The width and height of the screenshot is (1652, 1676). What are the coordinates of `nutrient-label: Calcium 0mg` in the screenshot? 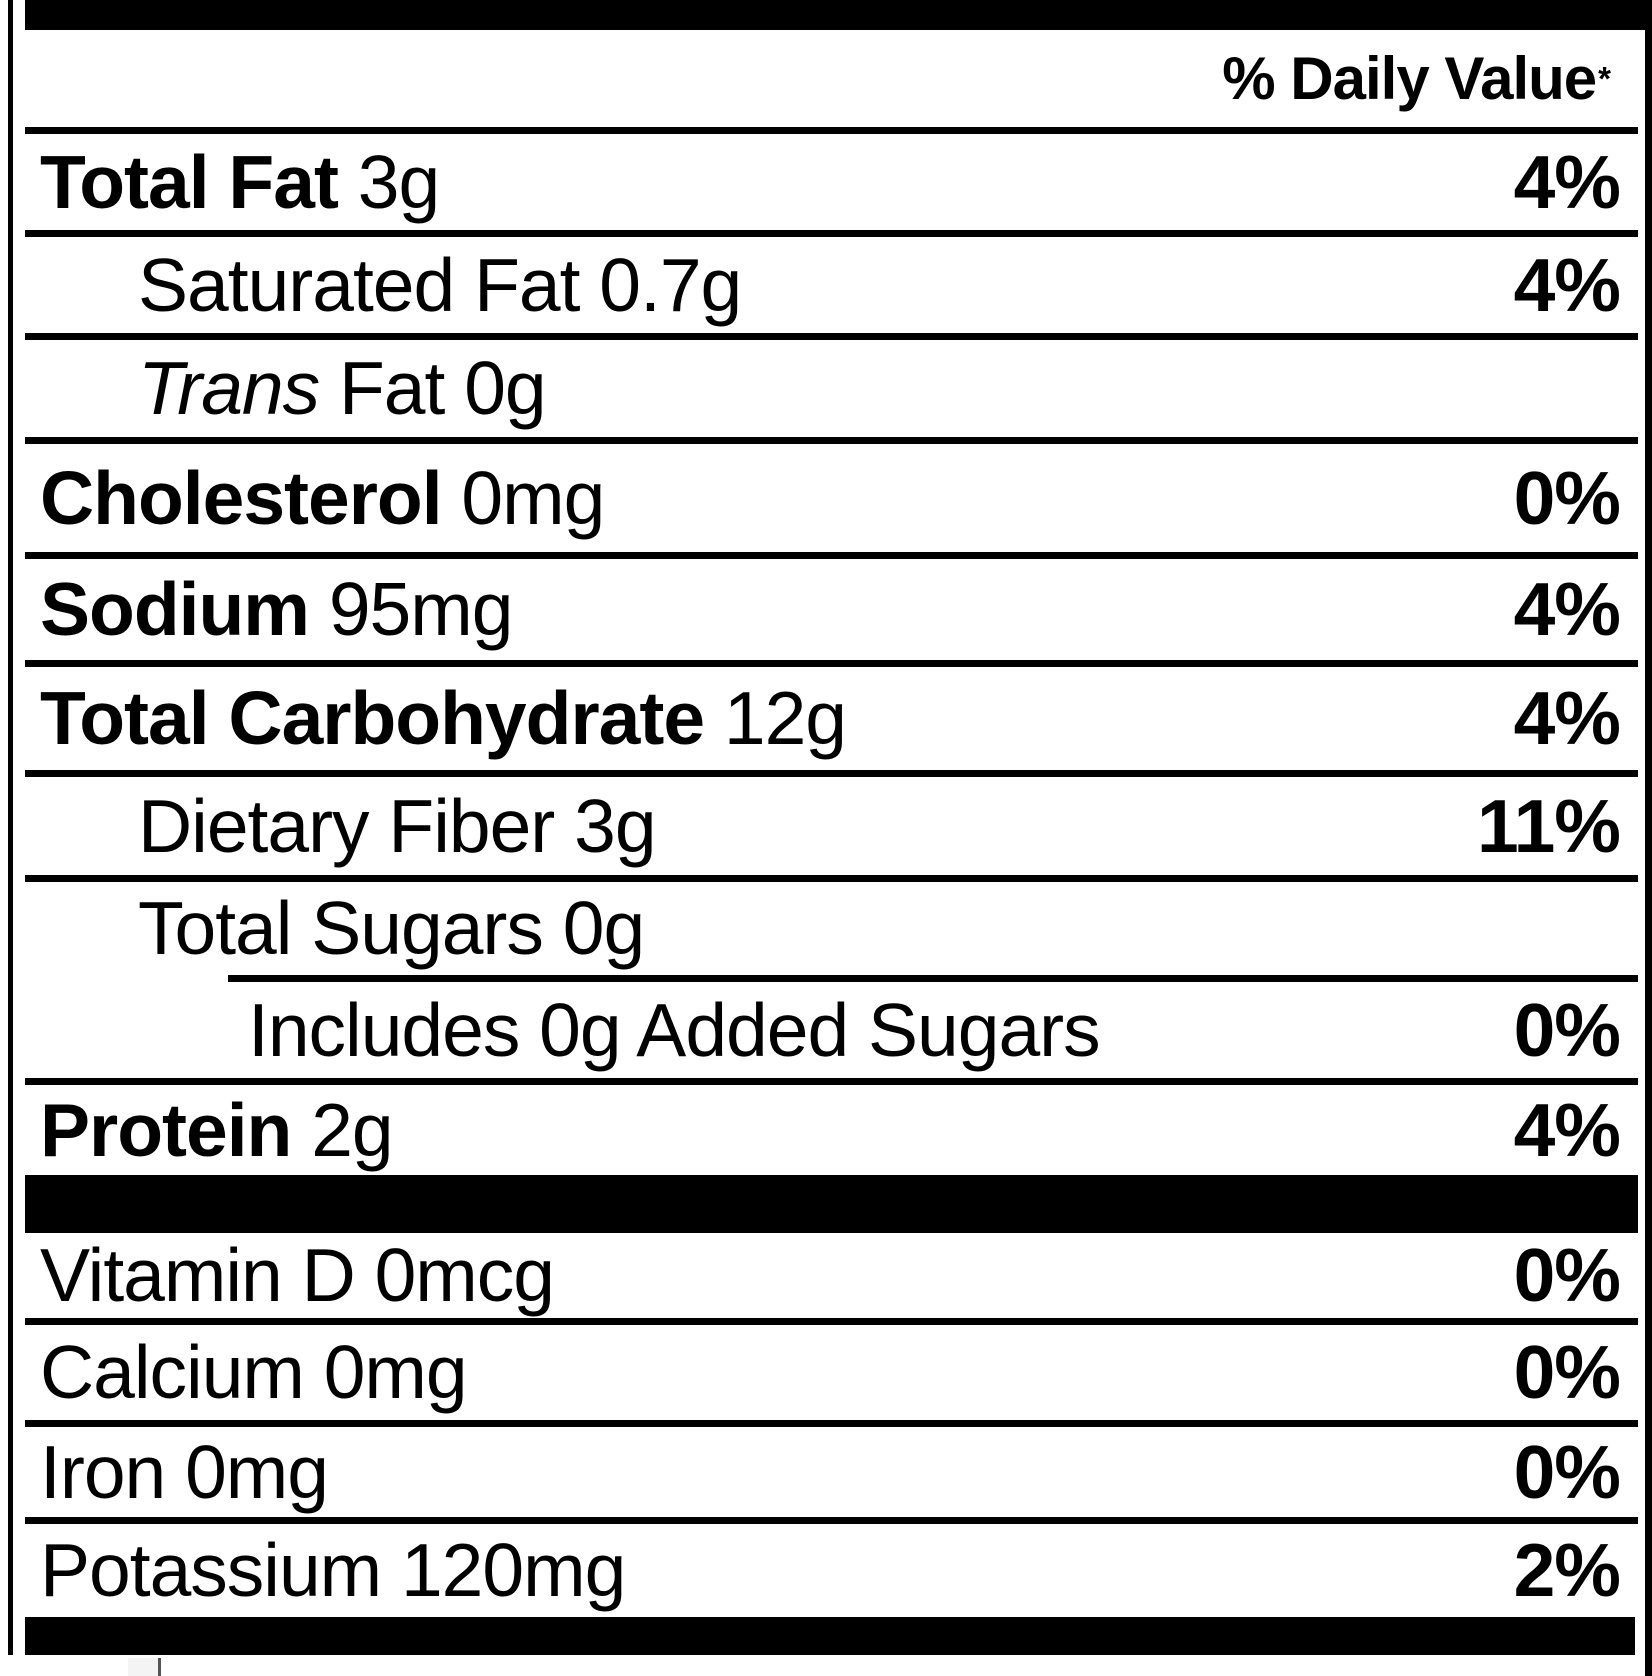 It's located at (254, 1372).